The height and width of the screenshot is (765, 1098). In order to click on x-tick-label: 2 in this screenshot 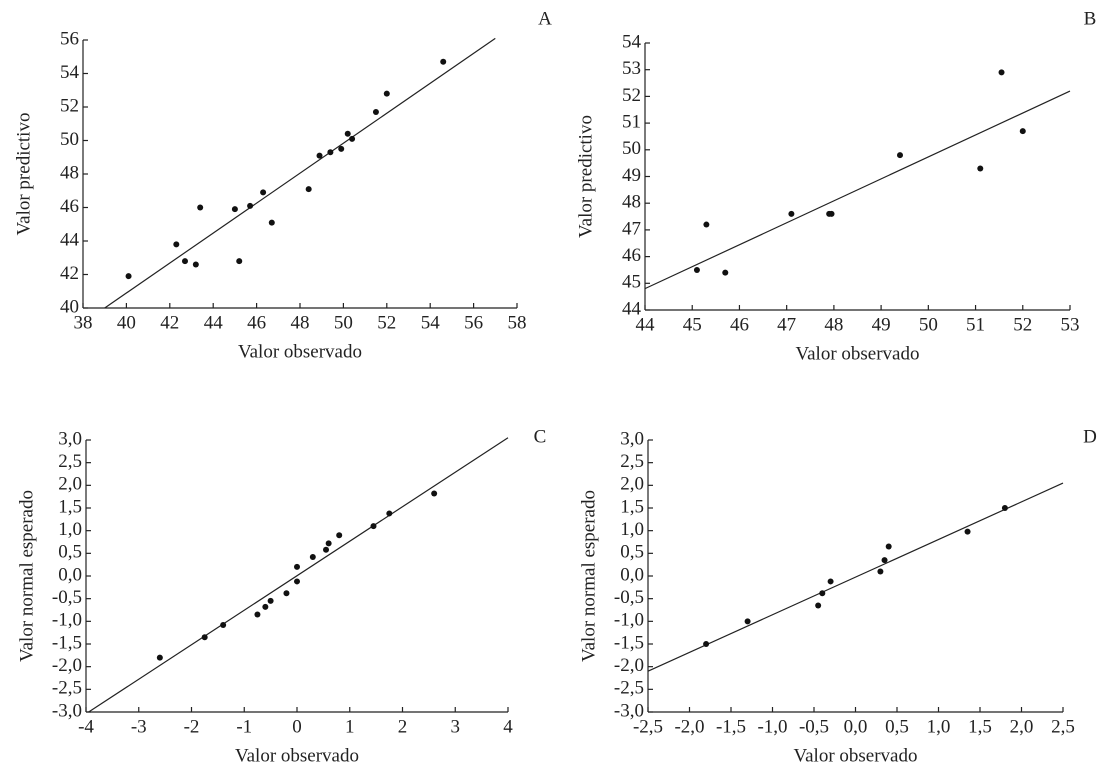, I will do `click(403, 726)`.